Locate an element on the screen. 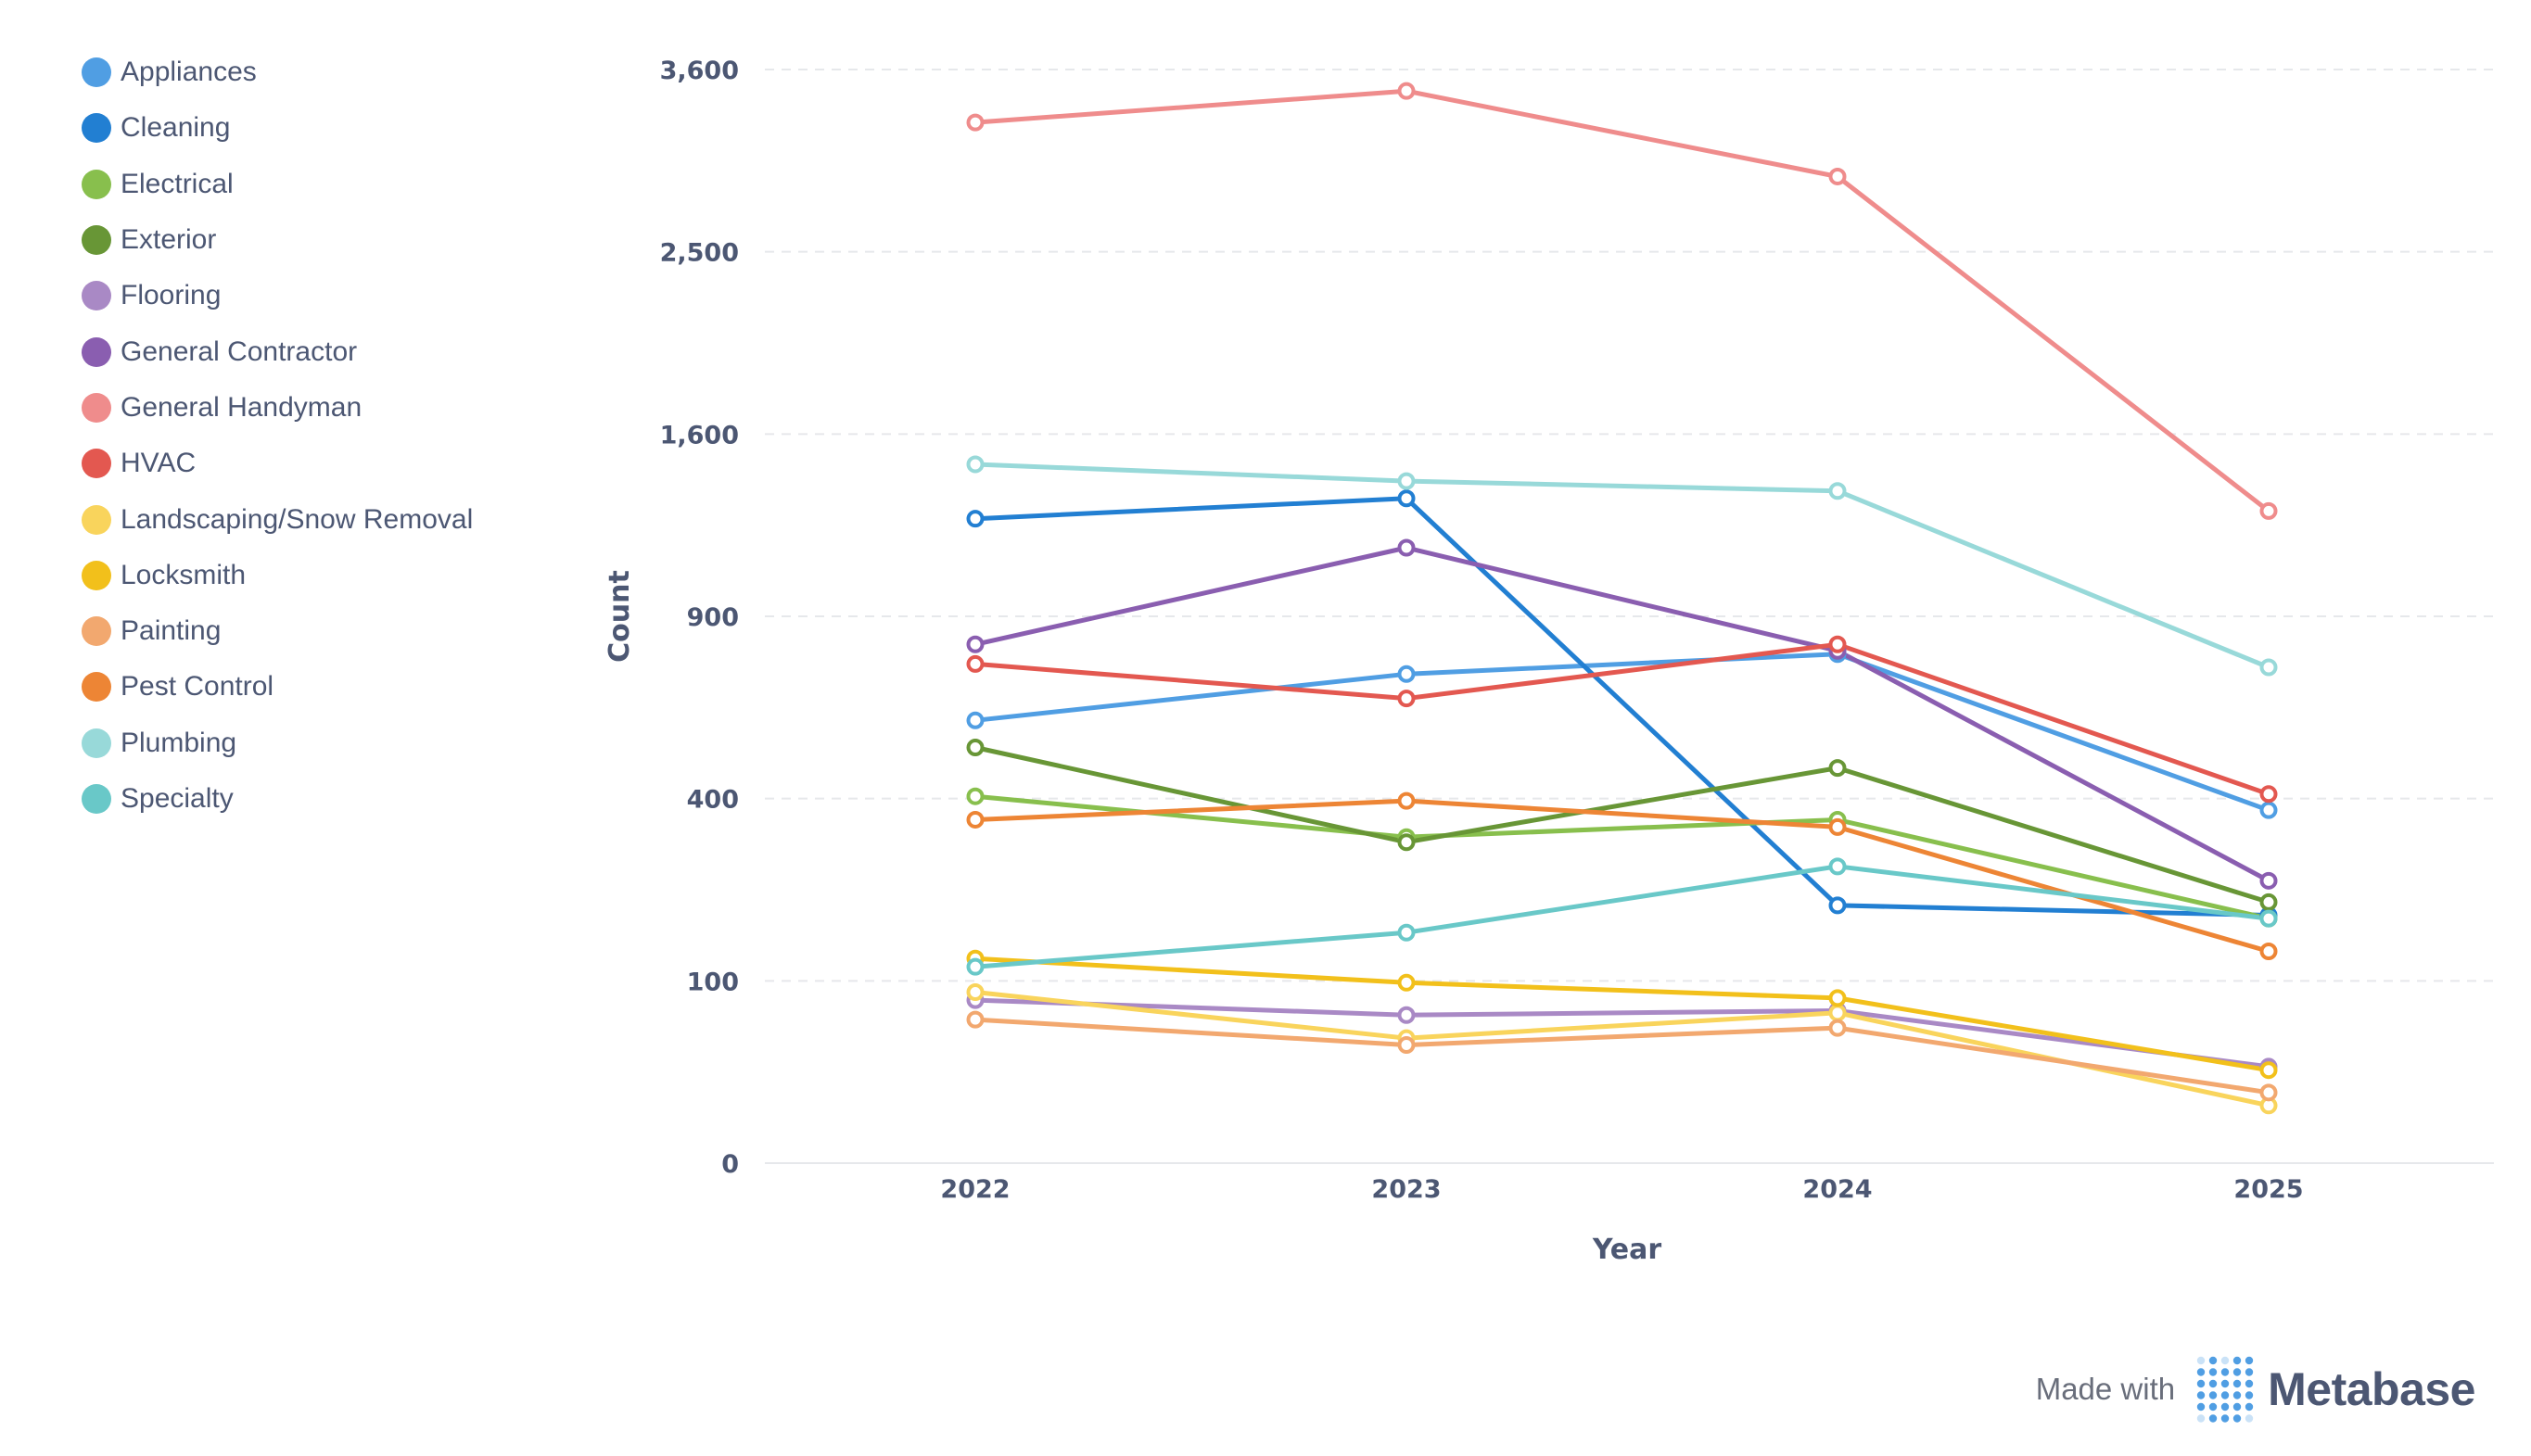 The width and height of the screenshot is (2531, 1456). x-axis-title: Year is located at coordinates (1627, 1250).